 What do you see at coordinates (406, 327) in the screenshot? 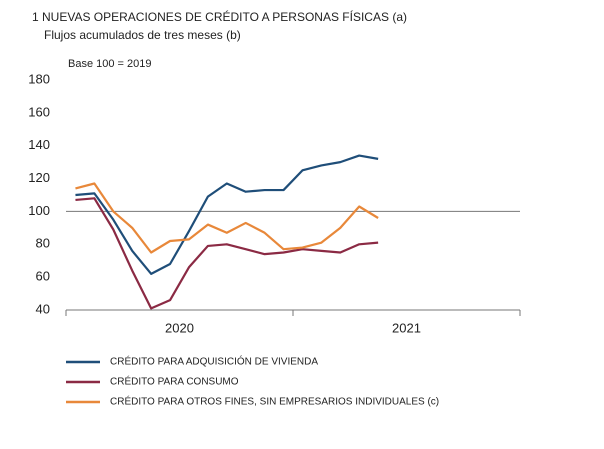
I see `x-group-label: 2021` at bounding box center [406, 327].